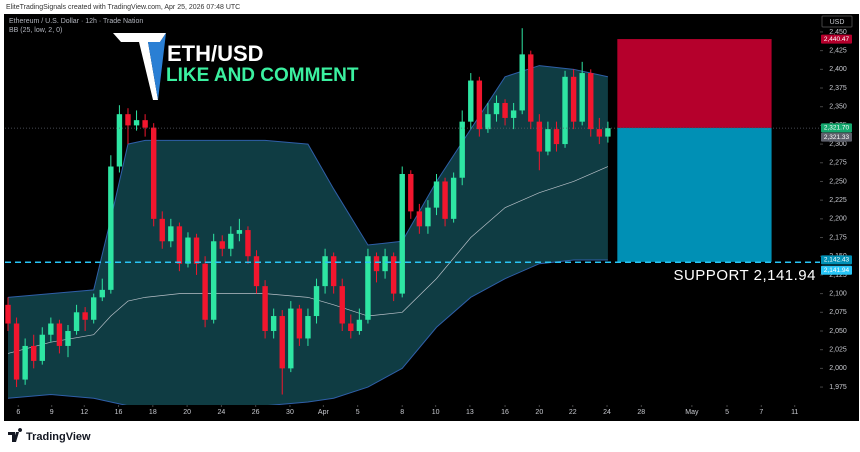  Describe the element at coordinates (221, 412) in the screenshot. I see `x-tick-label: 24` at that location.